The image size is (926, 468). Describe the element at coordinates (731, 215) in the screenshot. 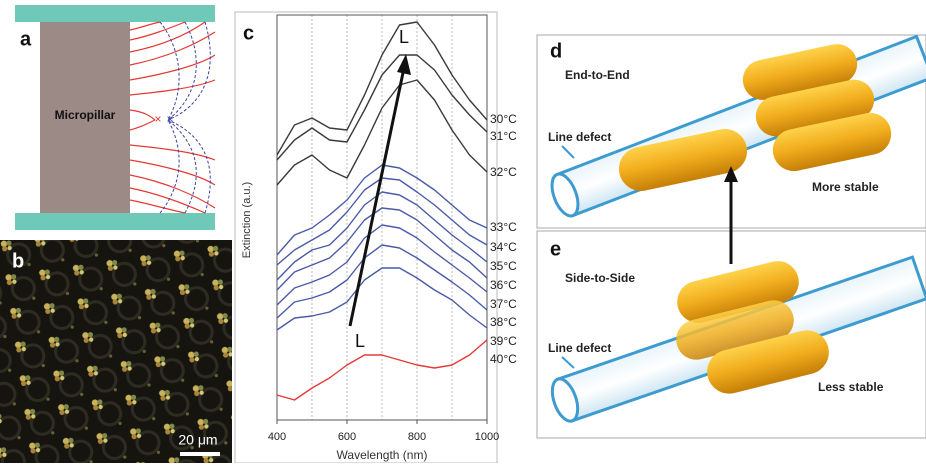

I see `transition-arrow` at that location.